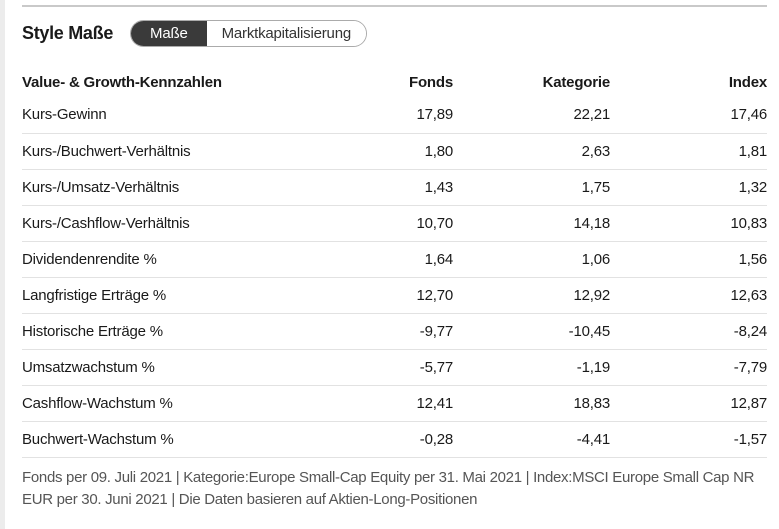 The width and height of the screenshot is (779, 529). I want to click on table-row: Buchwert-Wachstum % -0,28 -4,41 -1,57, so click(394, 439).